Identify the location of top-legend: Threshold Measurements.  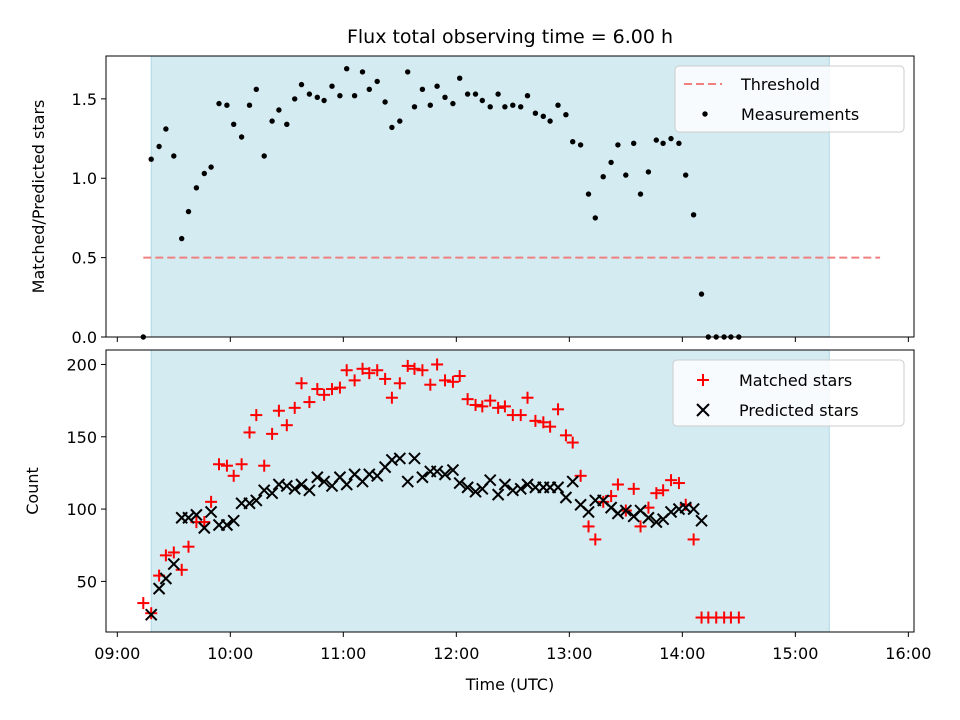
(789, 99).